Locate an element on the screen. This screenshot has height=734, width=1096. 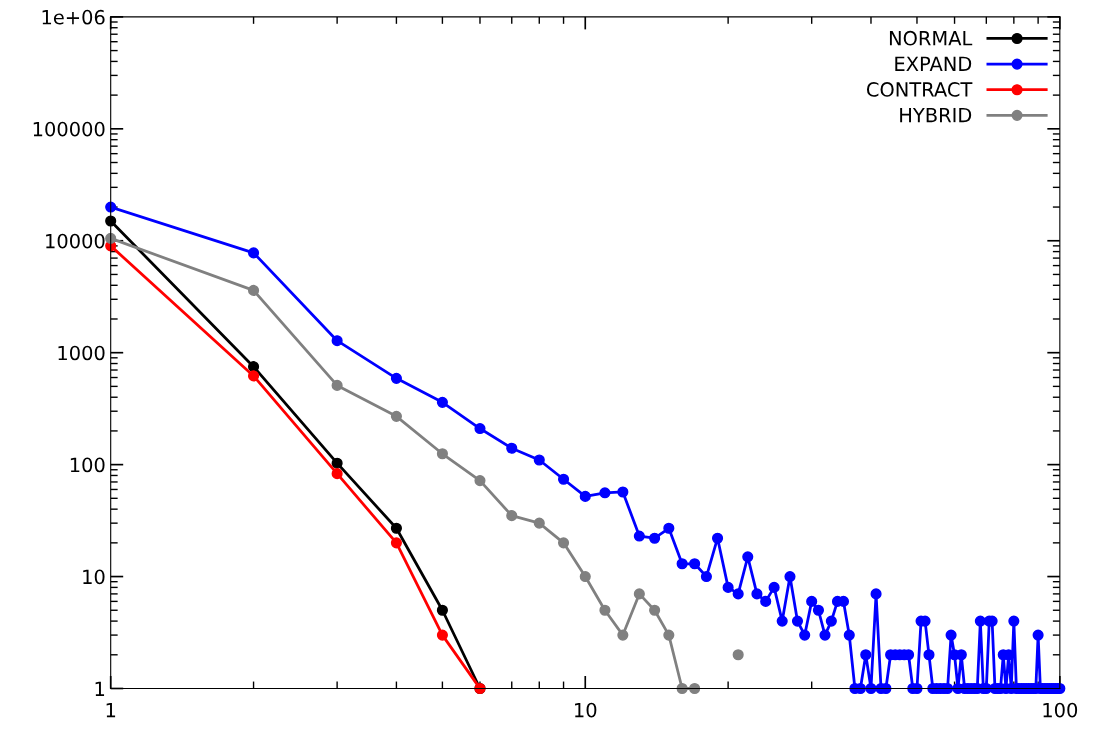
legend-label: CONTRACT is located at coordinates (919, 89).